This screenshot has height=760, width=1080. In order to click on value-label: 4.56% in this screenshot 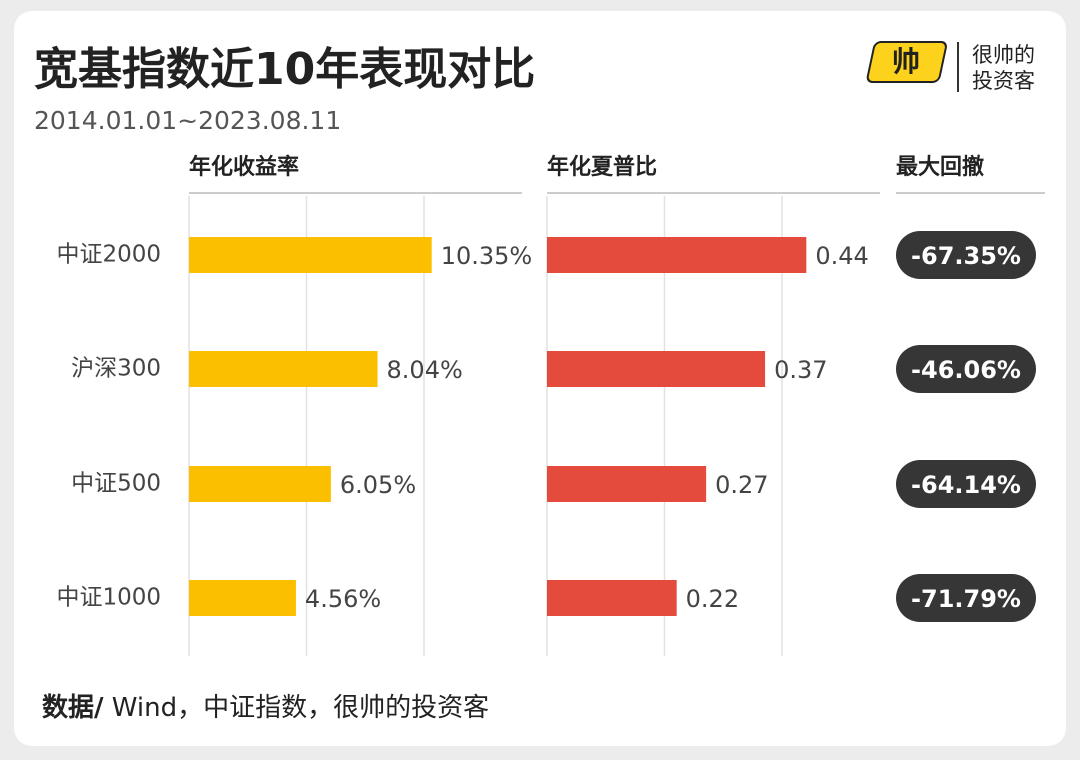, I will do `click(343, 599)`.